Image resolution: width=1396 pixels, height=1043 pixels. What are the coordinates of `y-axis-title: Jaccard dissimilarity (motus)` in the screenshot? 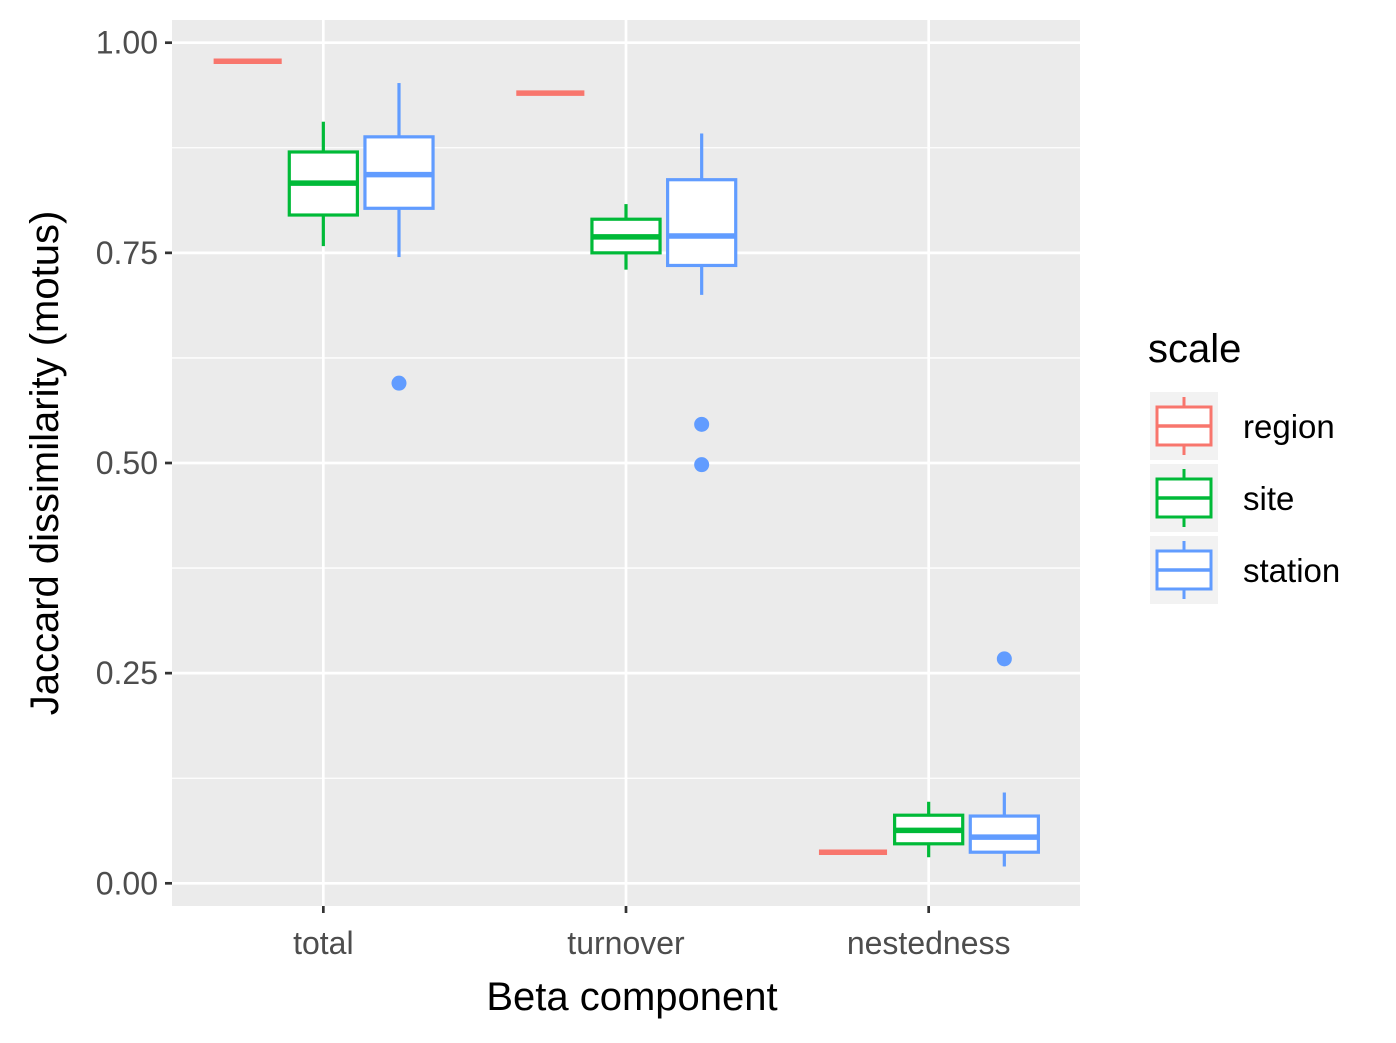 It's located at (45, 463).